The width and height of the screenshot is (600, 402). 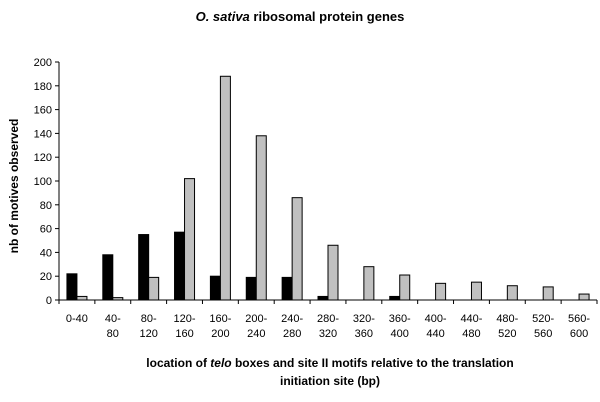 What do you see at coordinates (184, 334) in the screenshot?
I see `x-tick-label: 160` at bounding box center [184, 334].